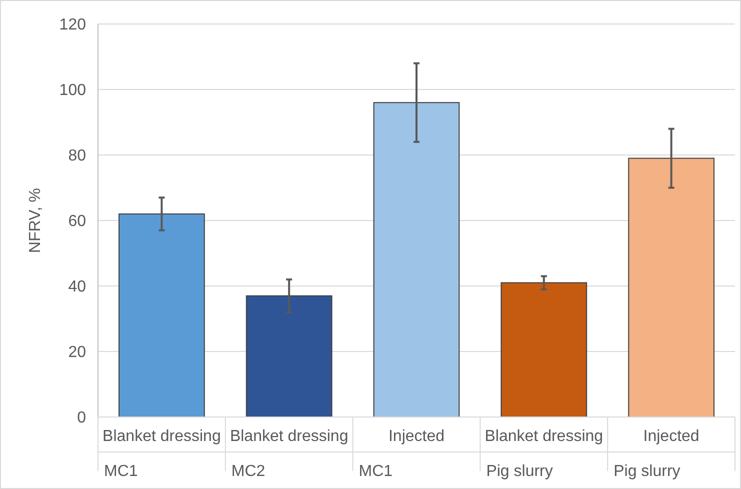 The height and width of the screenshot is (489, 741). What do you see at coordinates (401, 454) in the screenshot?
I see `x-tick-label: Injected MC1` at bounding box center [401, 454].